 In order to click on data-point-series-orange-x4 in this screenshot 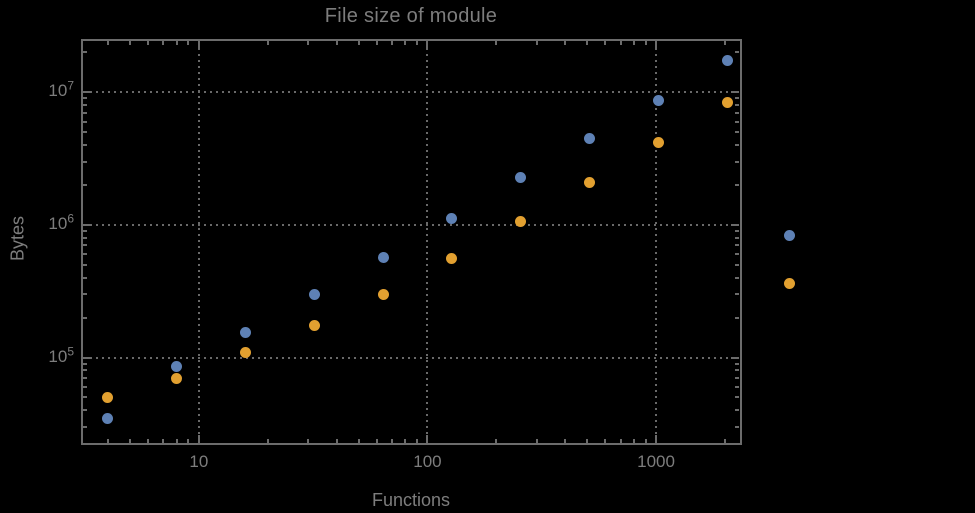, I will do `click(108, 397)`.